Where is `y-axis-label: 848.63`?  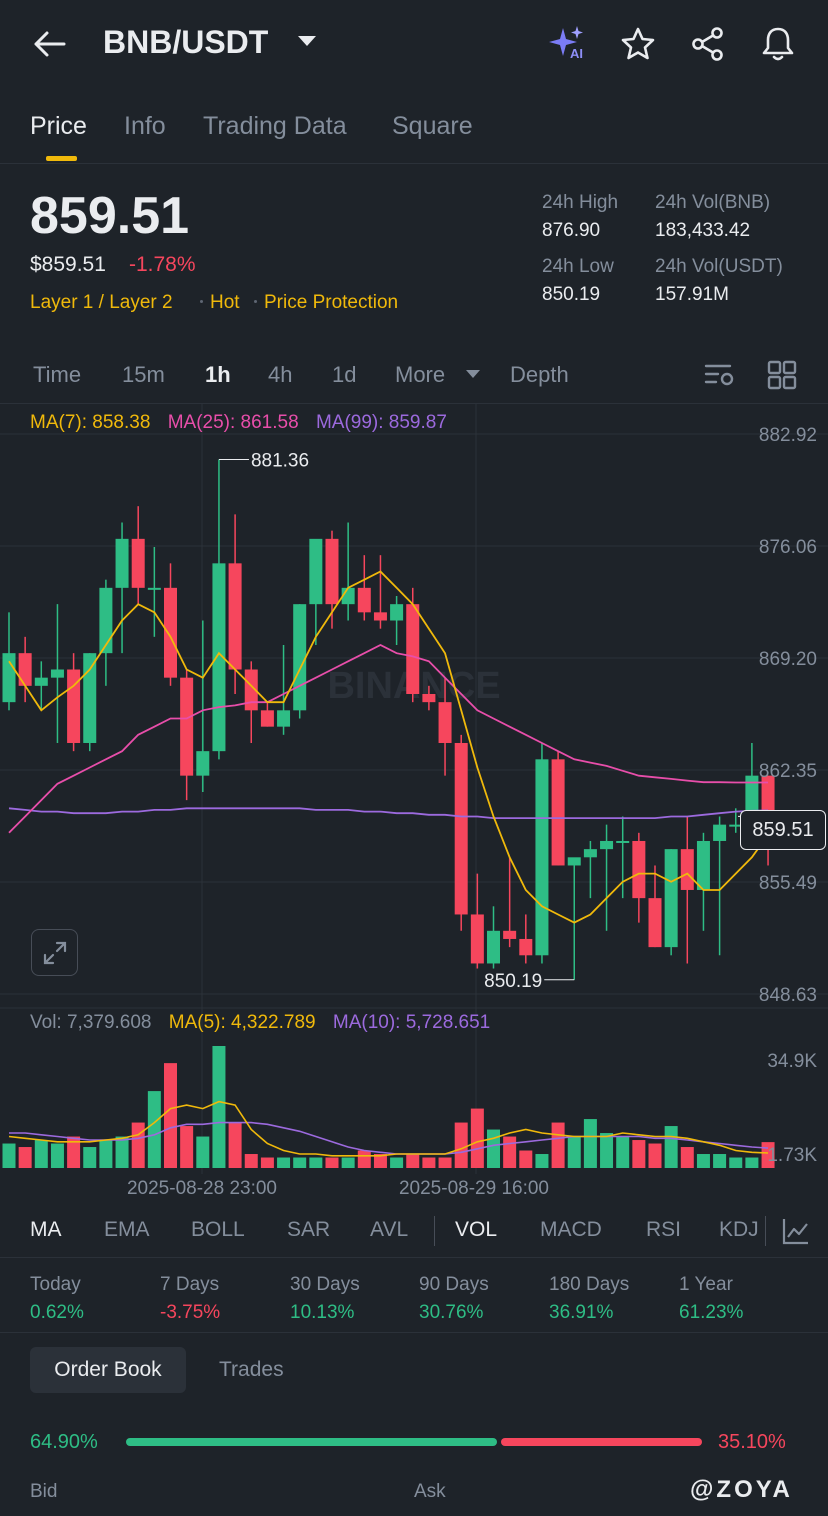 y-axis-label: 848.63 is located at coordinates (788, 995).